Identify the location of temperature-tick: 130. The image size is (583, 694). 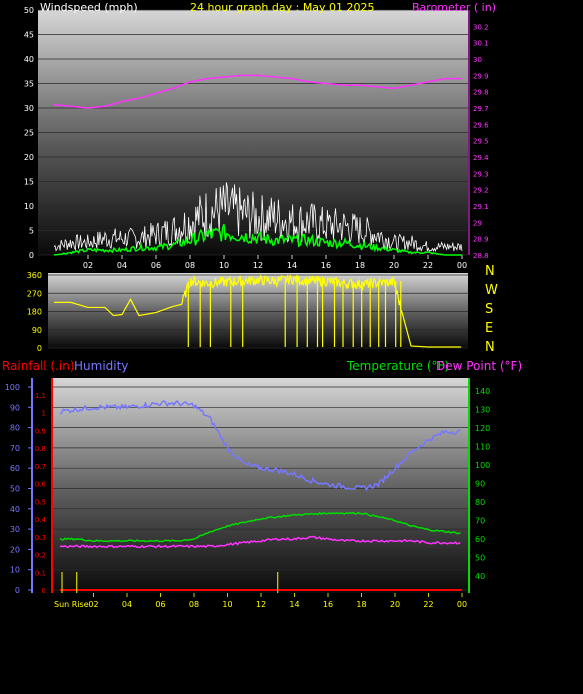
(482, 410).